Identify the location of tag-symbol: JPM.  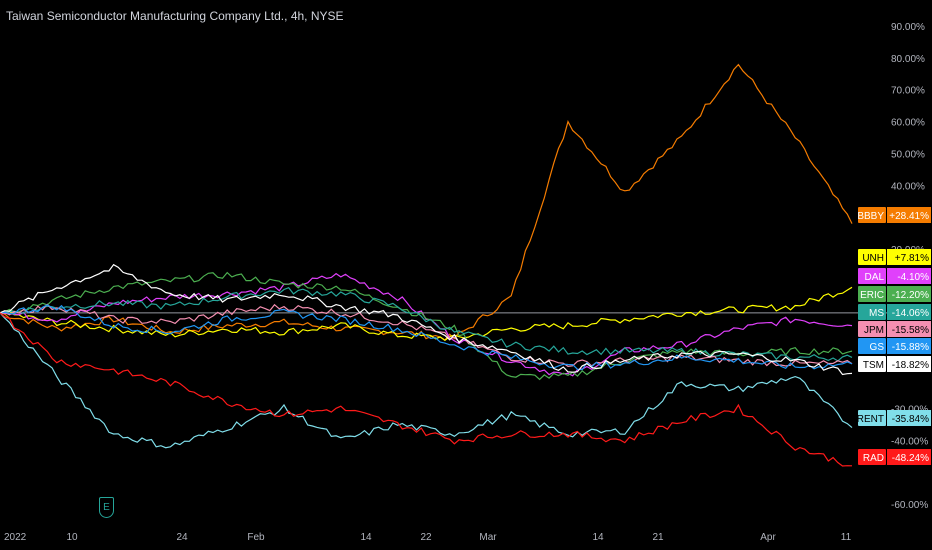
(874, 330).